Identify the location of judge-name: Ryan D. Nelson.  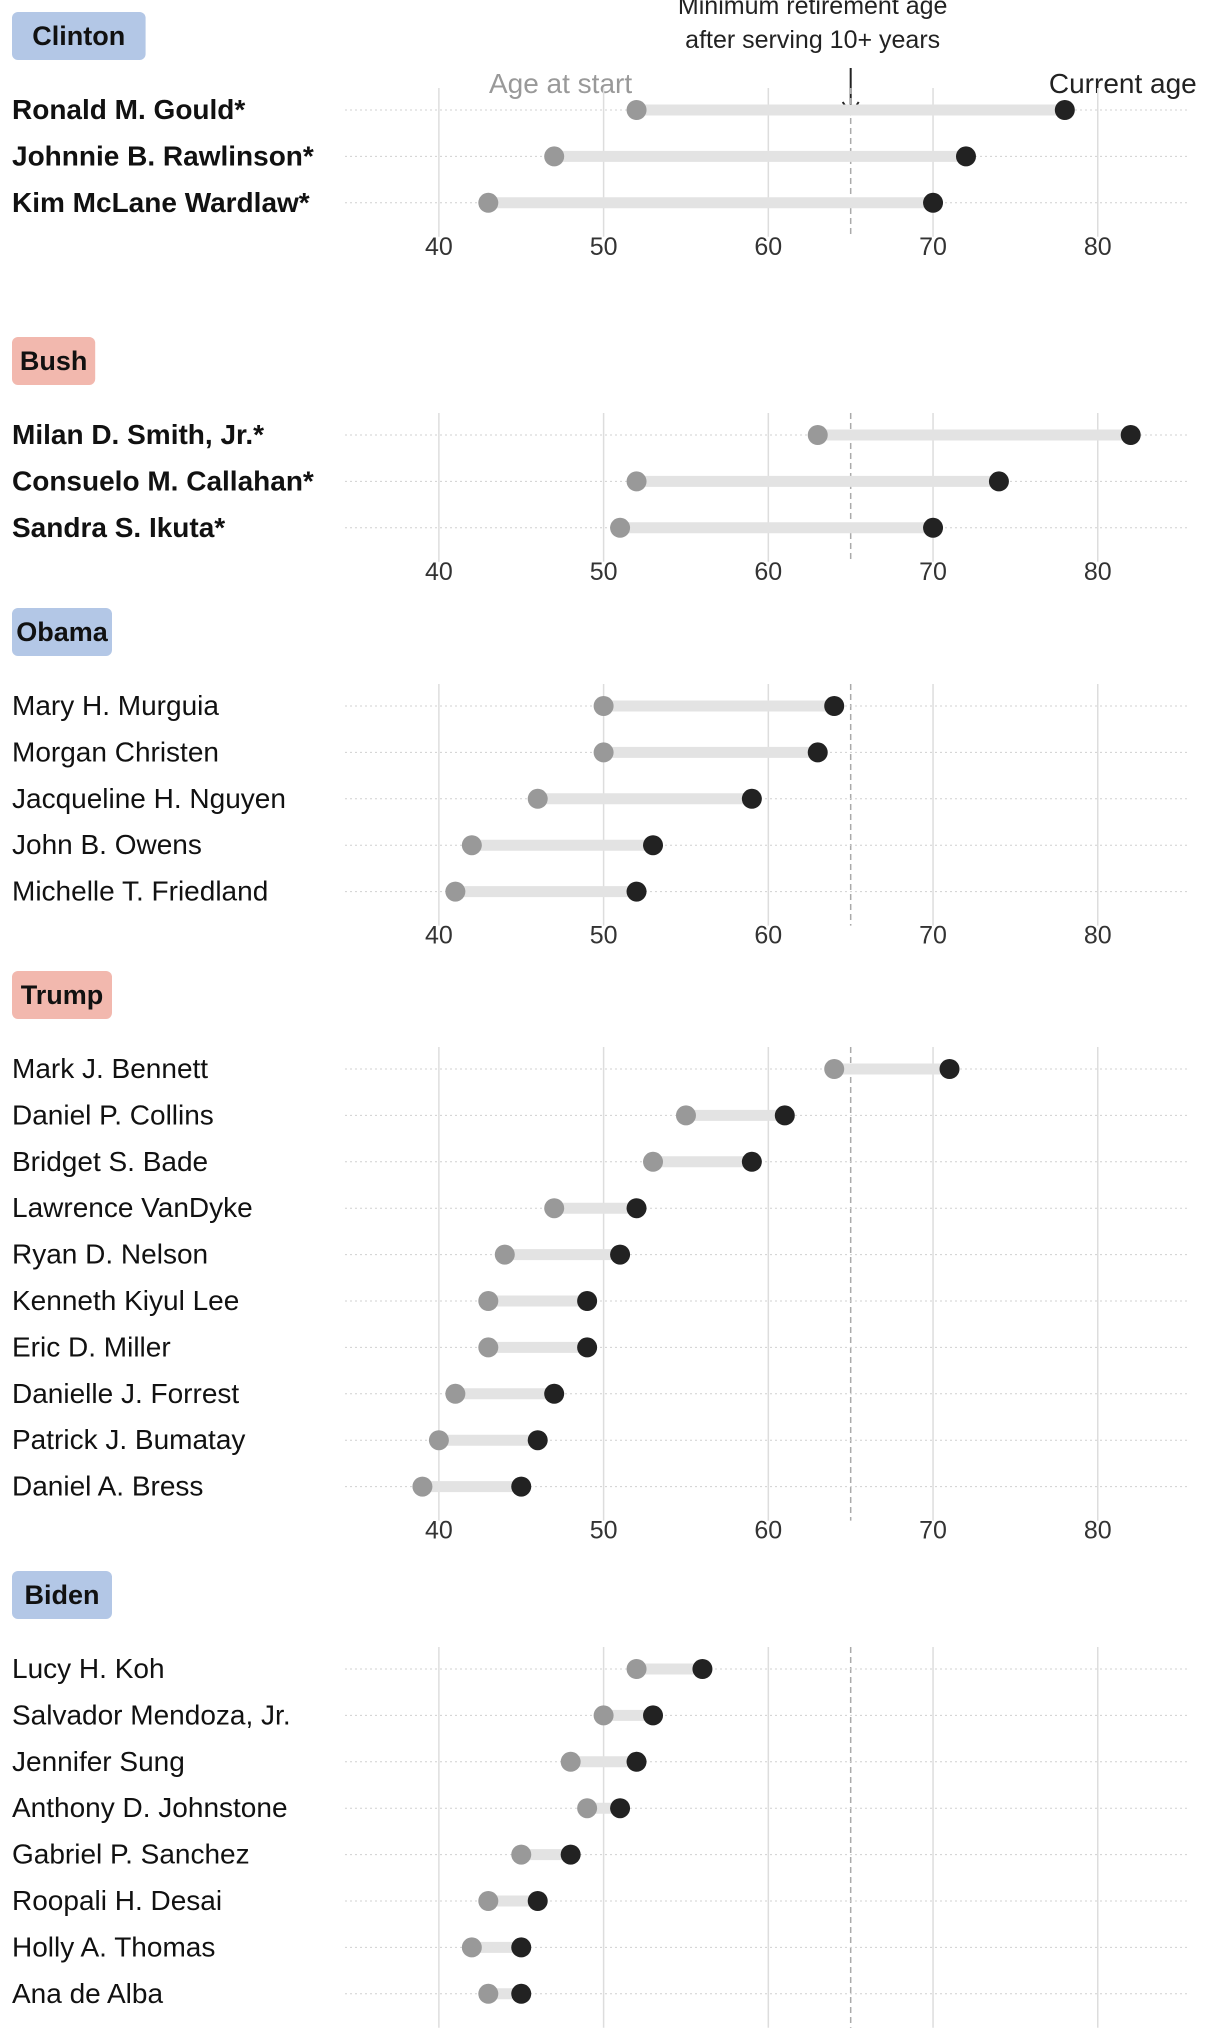
(110, 1254).